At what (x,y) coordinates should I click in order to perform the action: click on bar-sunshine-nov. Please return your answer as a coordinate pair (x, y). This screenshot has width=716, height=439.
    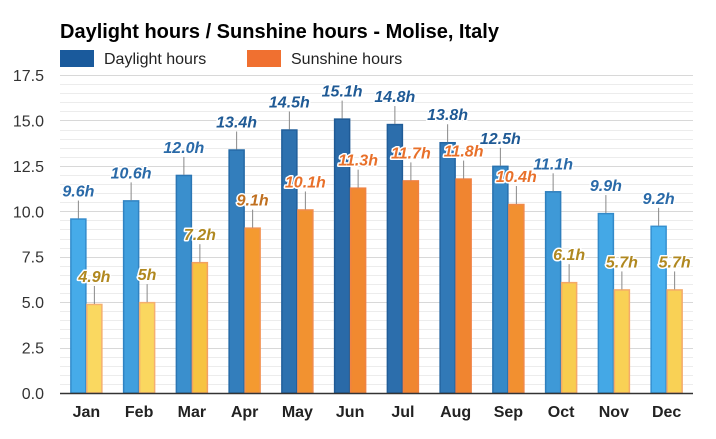
    Looking at the image, I should click on (622, 341).